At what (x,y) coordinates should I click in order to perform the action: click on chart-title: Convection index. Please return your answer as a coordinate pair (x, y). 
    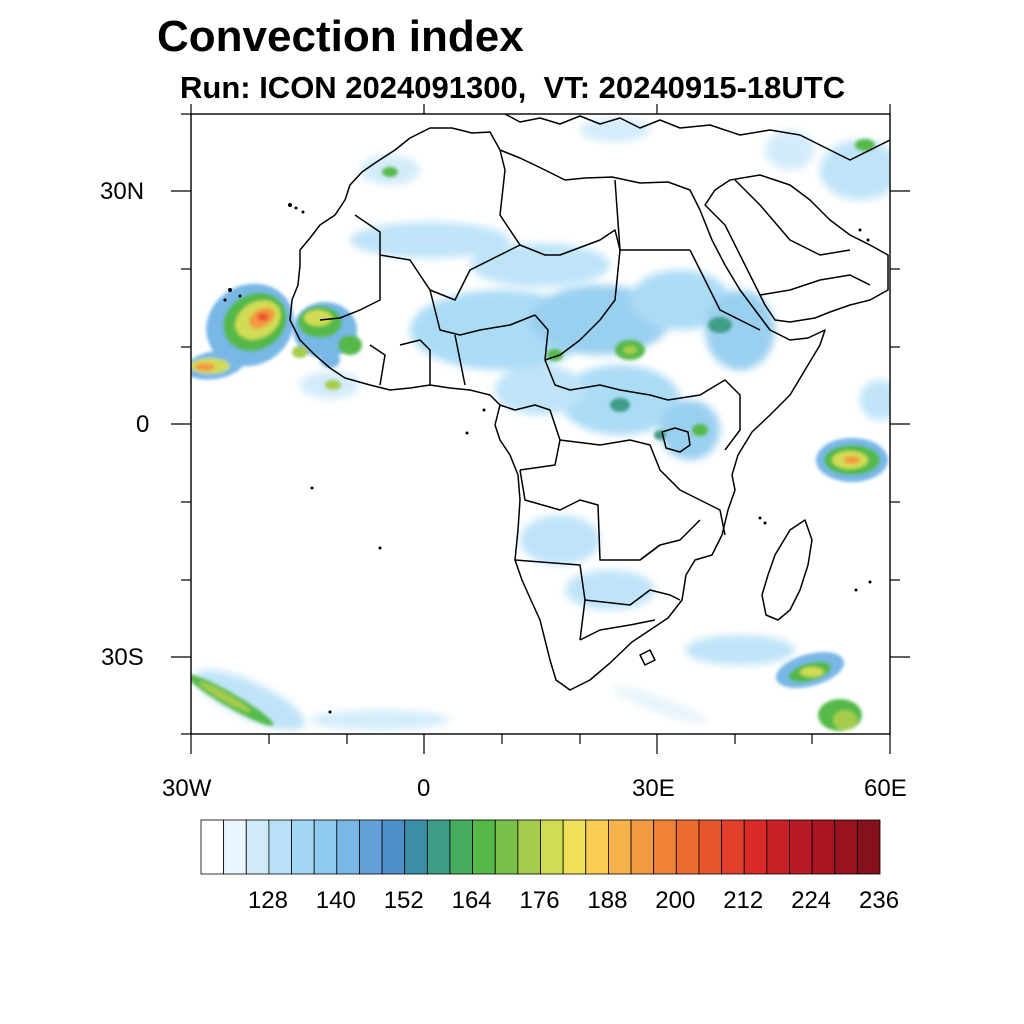
    Looking at the image, I should click on (340, 36).